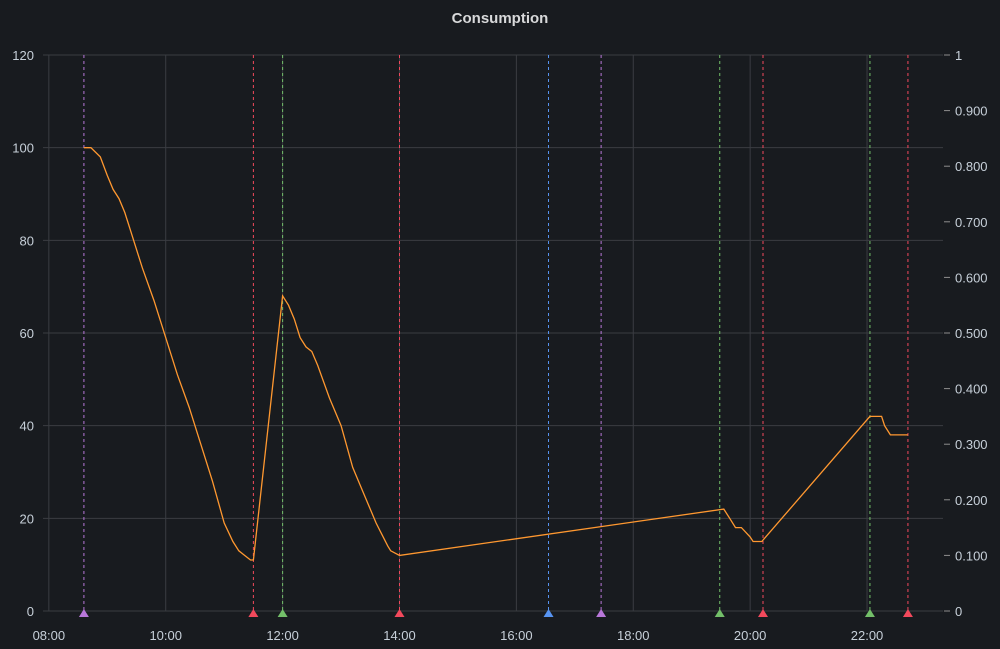  I want to click on y-tick-label: 120, so click(23, 55).